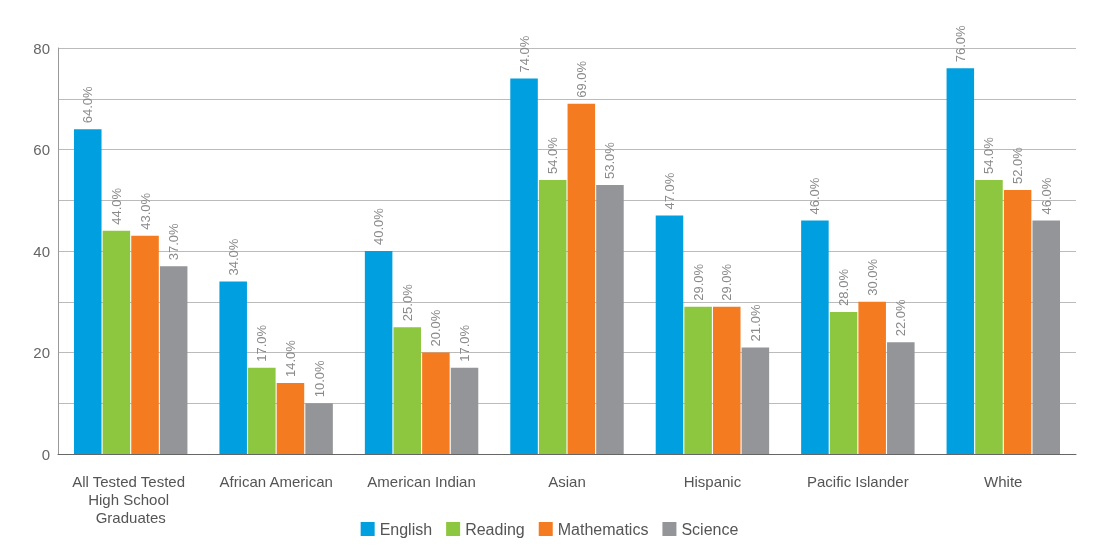  What do you see at coordinates (901, 318) in the screenshot?
I see `data-label: 22.0%` at bounding box center [901, 318].